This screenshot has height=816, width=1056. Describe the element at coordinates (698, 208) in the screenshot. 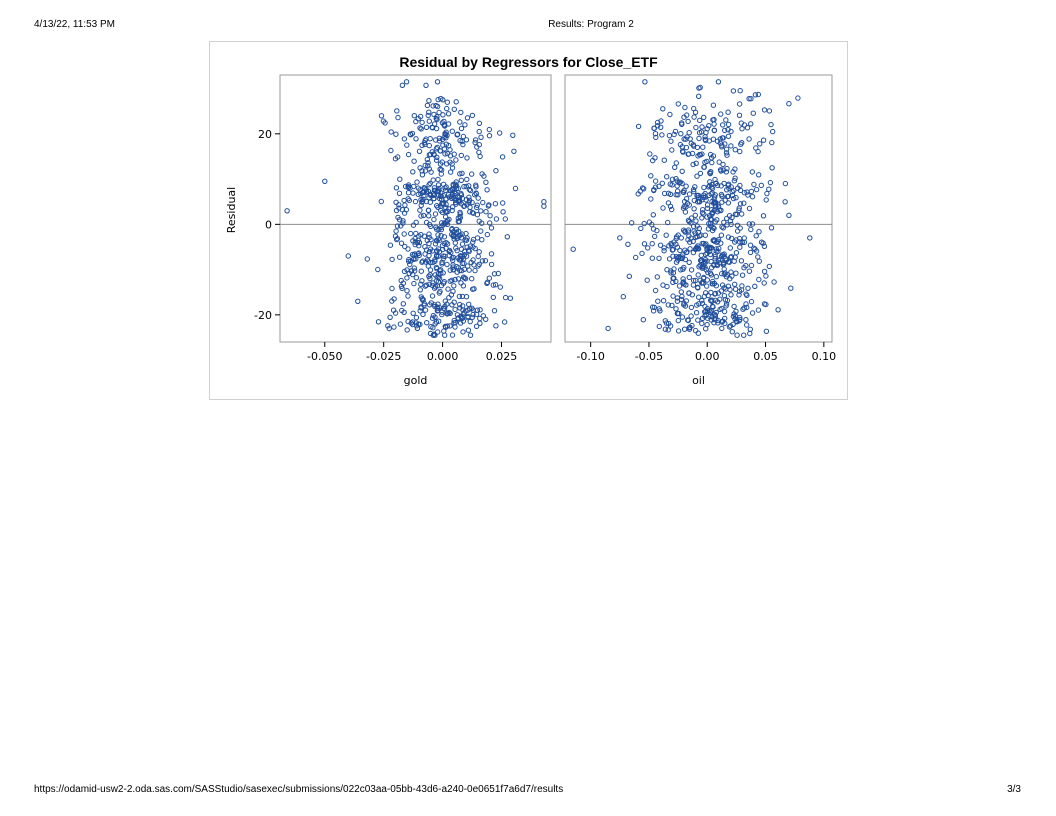

I see `plot-panel-frame-oil` at that location.